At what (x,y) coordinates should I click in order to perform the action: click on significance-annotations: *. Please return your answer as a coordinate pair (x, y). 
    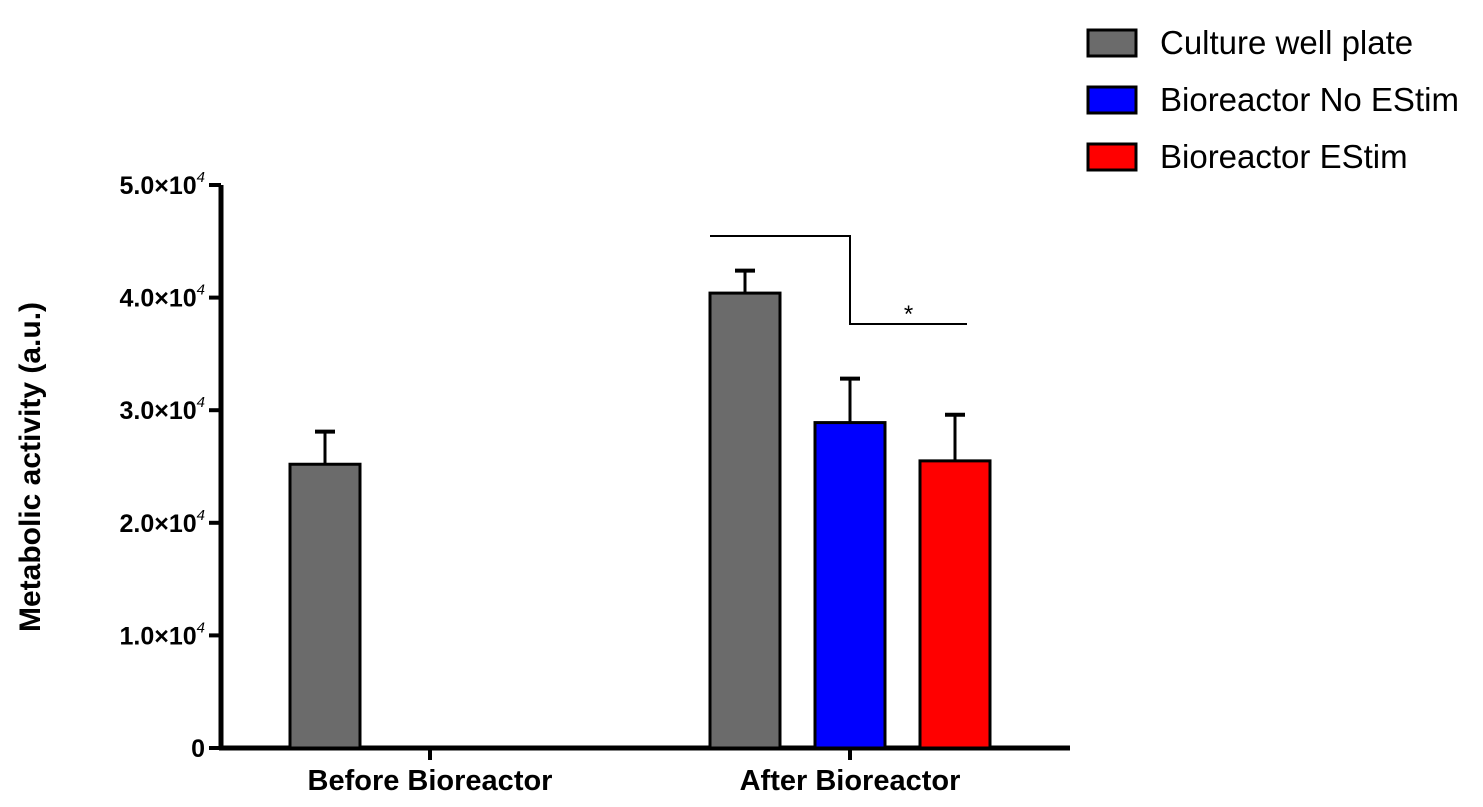
    Looking at the image, I should click on (838, 281).